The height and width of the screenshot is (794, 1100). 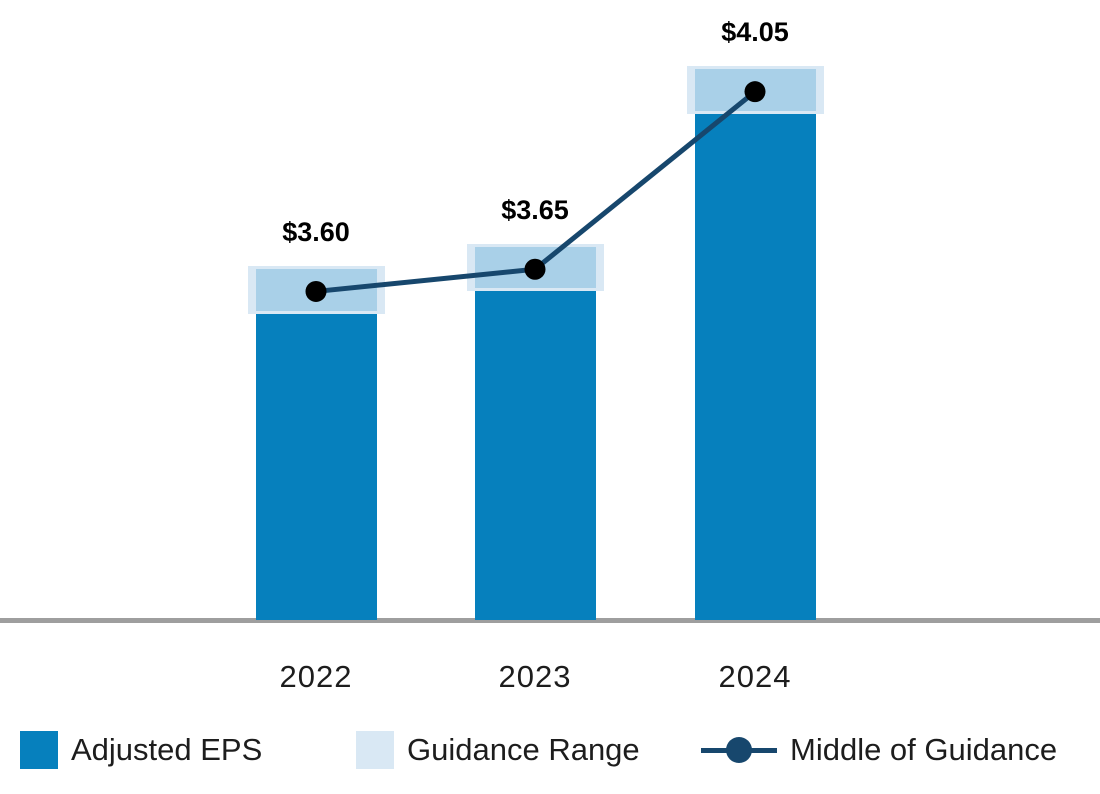 I want to click on x-axis-line, so click(x=550, y=620).